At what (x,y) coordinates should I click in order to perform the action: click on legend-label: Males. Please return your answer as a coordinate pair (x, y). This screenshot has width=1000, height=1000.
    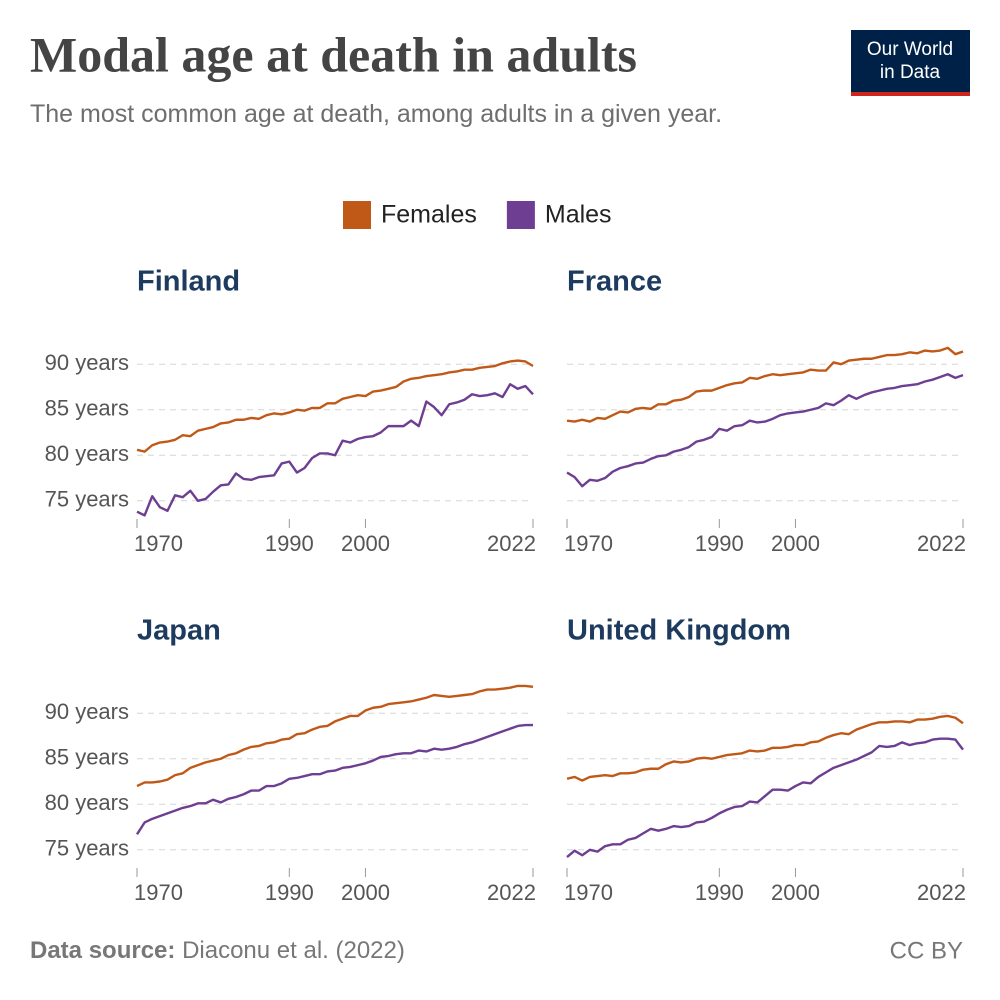
    Looking at the image, I should click on (578, 215).